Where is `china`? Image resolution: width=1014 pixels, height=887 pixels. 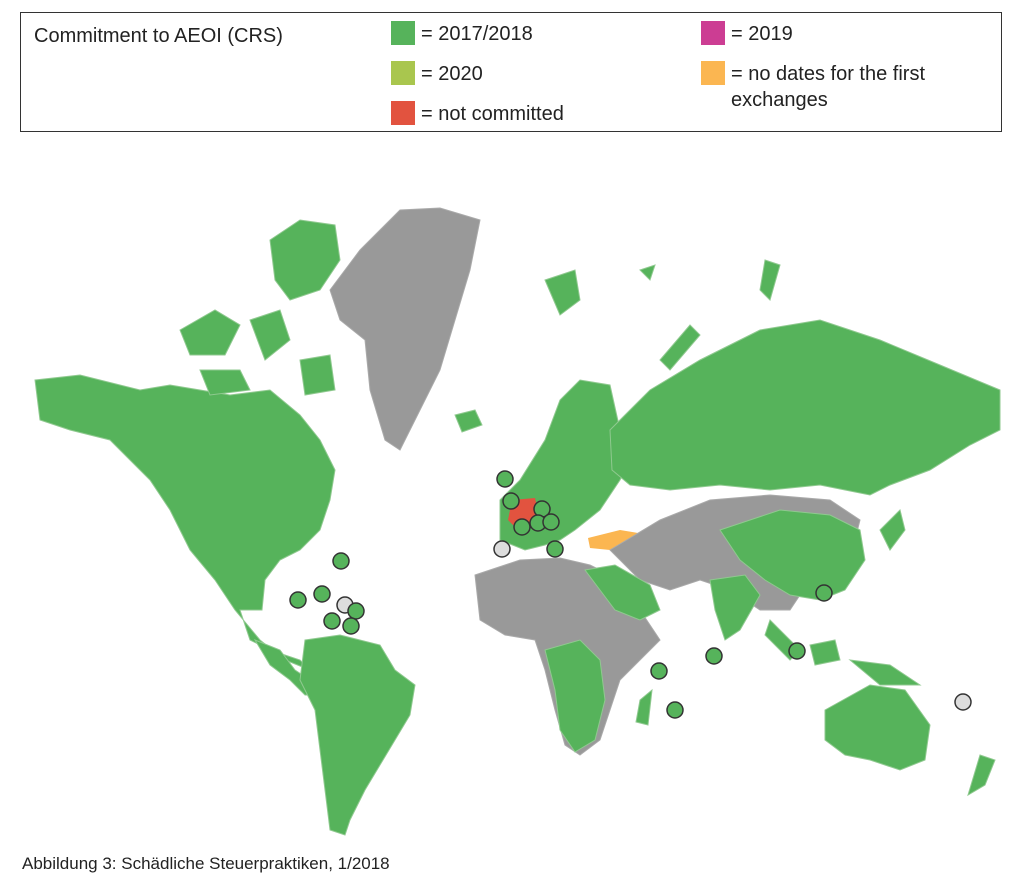 china is located at coordinates (792, 555).